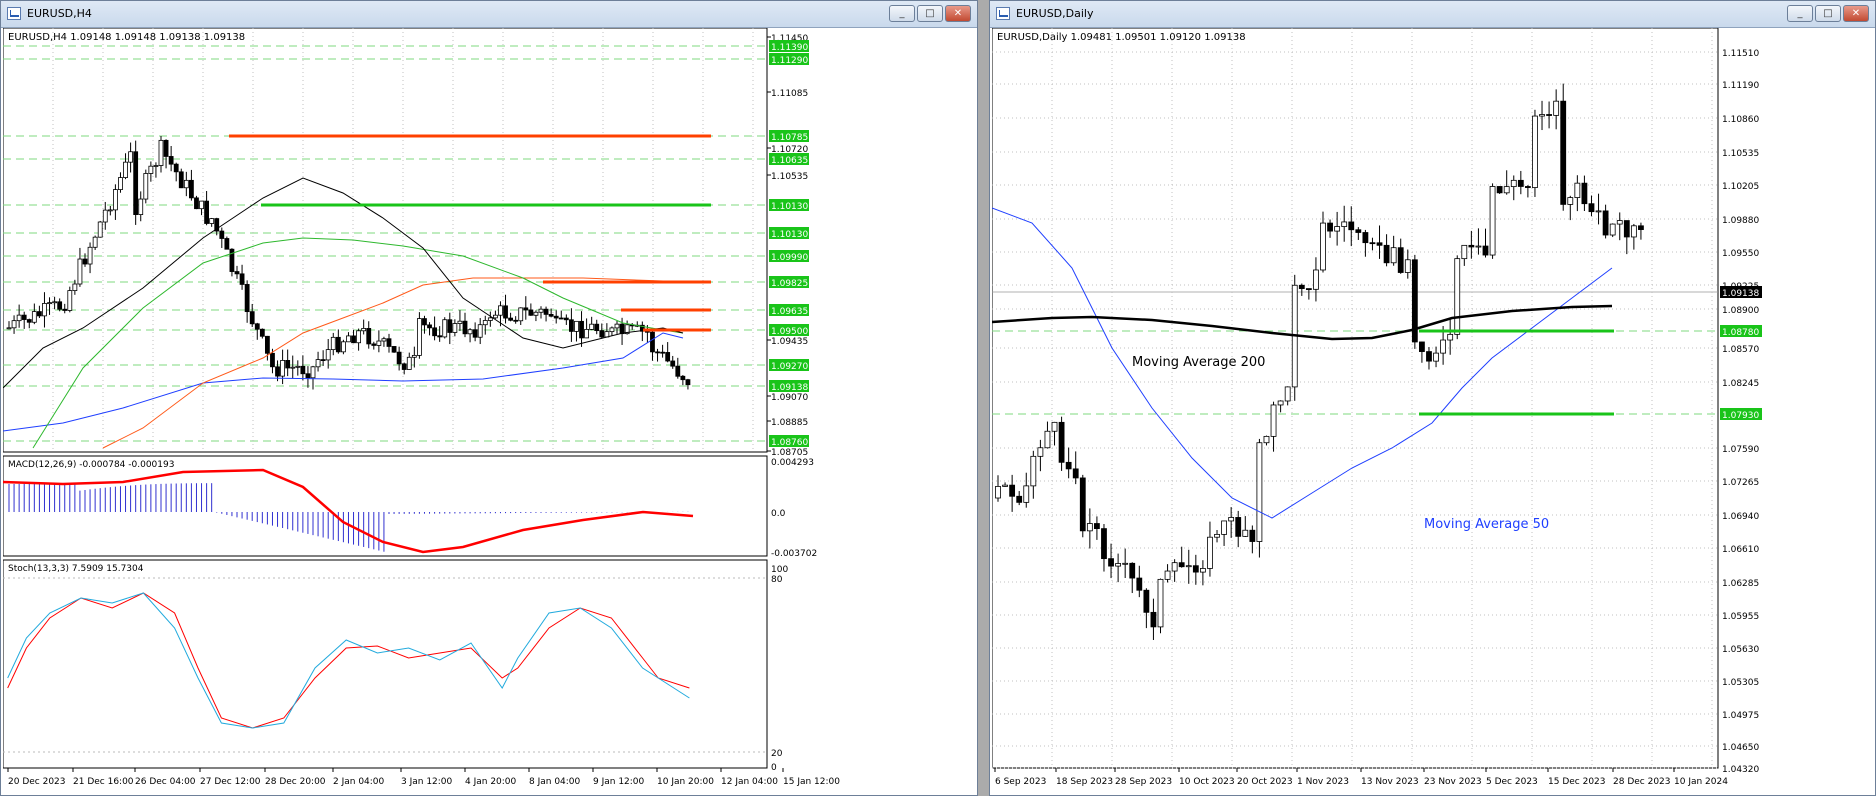  What do you see at coordinates (1512, 782) in the screenshot?
I see `time-axis-label: 5 Dec 2023` at bounding box center [1512, 782].